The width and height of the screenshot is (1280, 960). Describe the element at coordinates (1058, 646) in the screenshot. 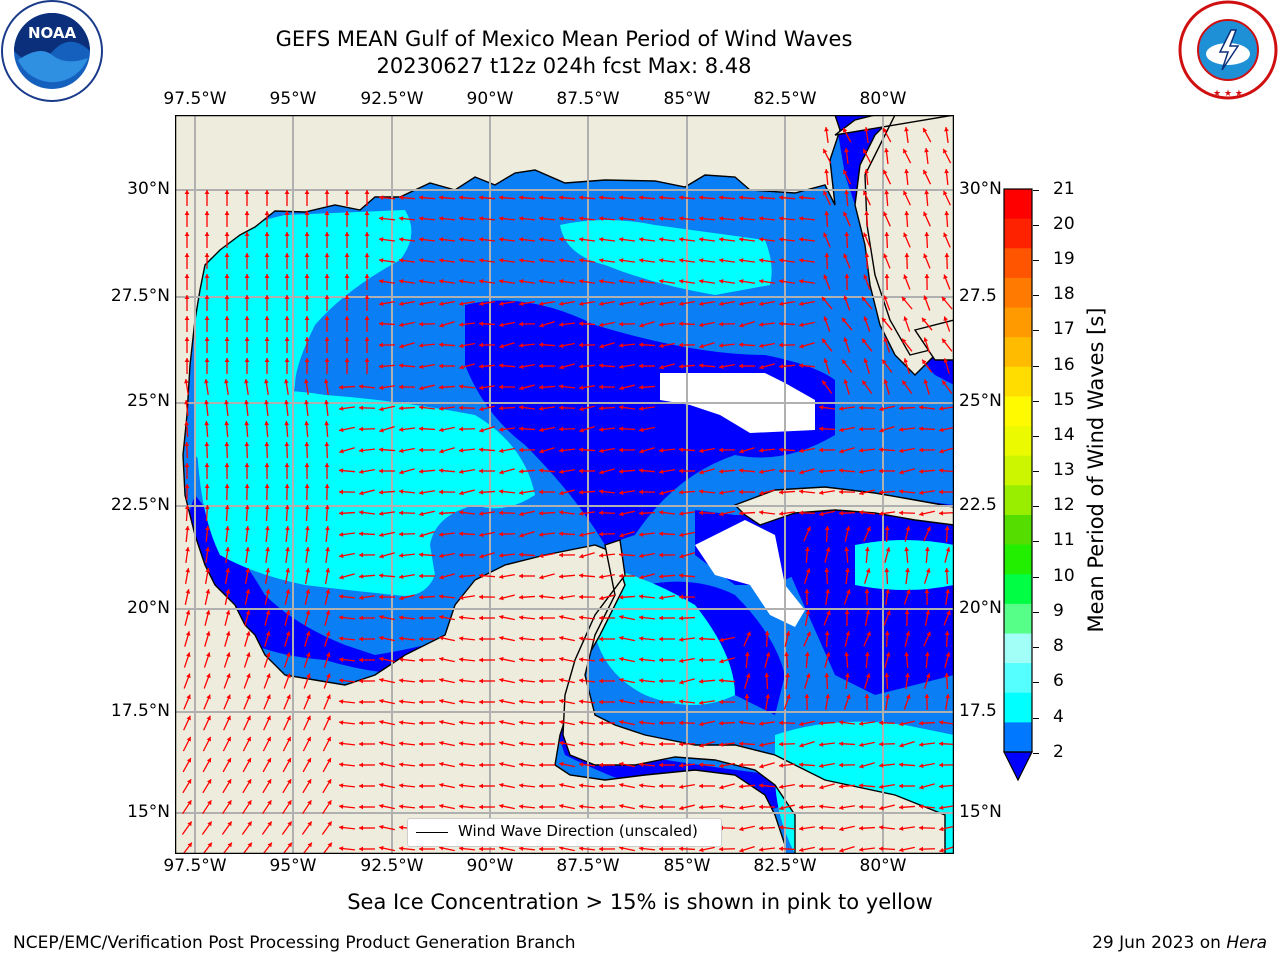

I see `colorbar-tick-label: 8` at that location.